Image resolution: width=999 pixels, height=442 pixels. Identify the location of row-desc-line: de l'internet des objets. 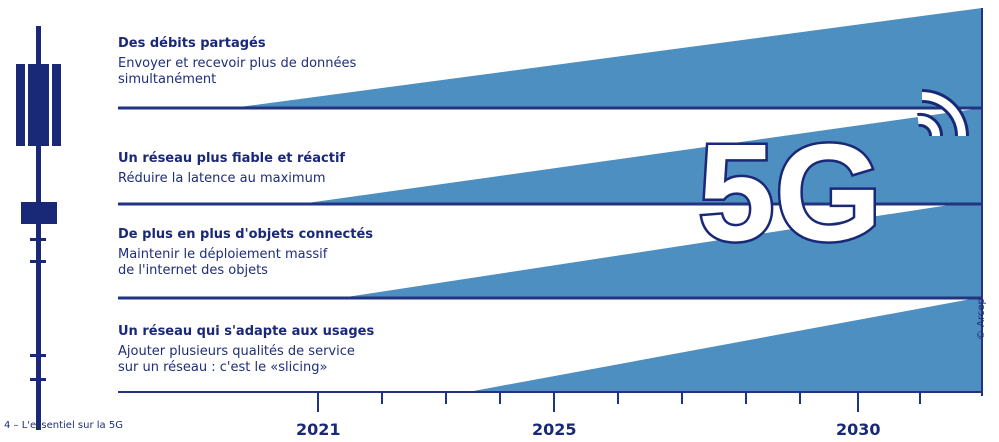
(193, 270).